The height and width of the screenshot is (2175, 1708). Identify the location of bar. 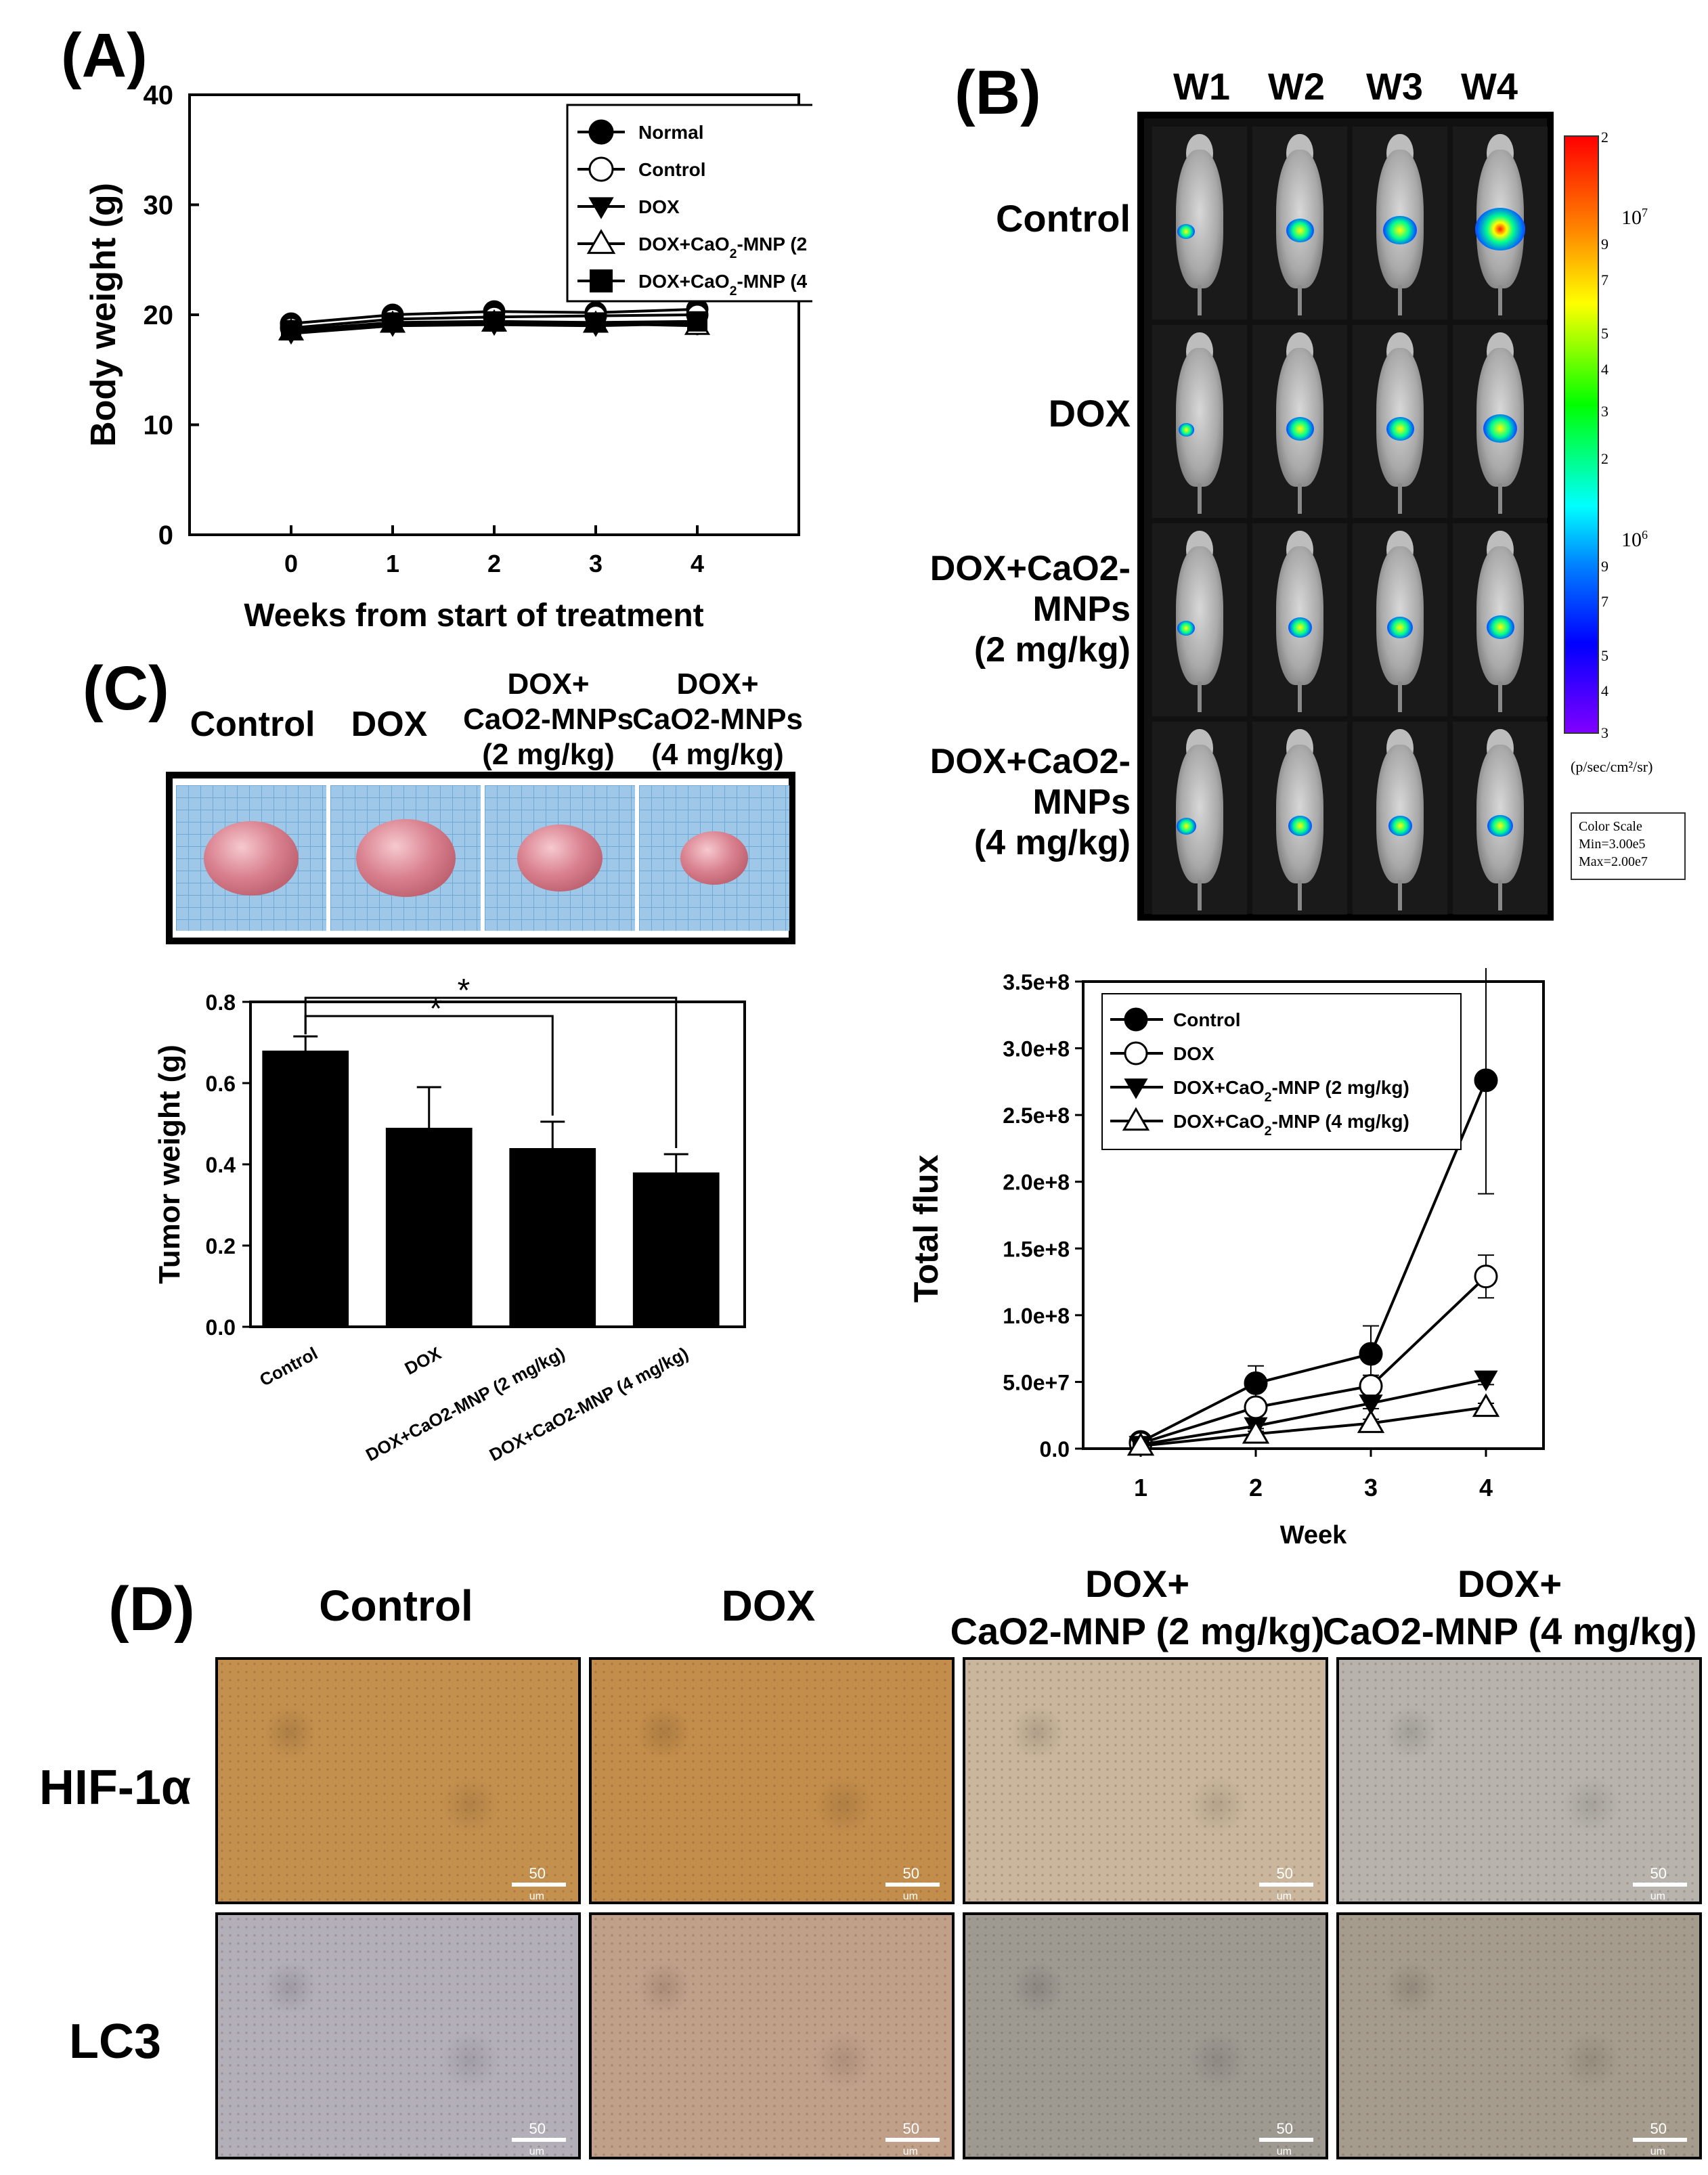
(306, 1189).